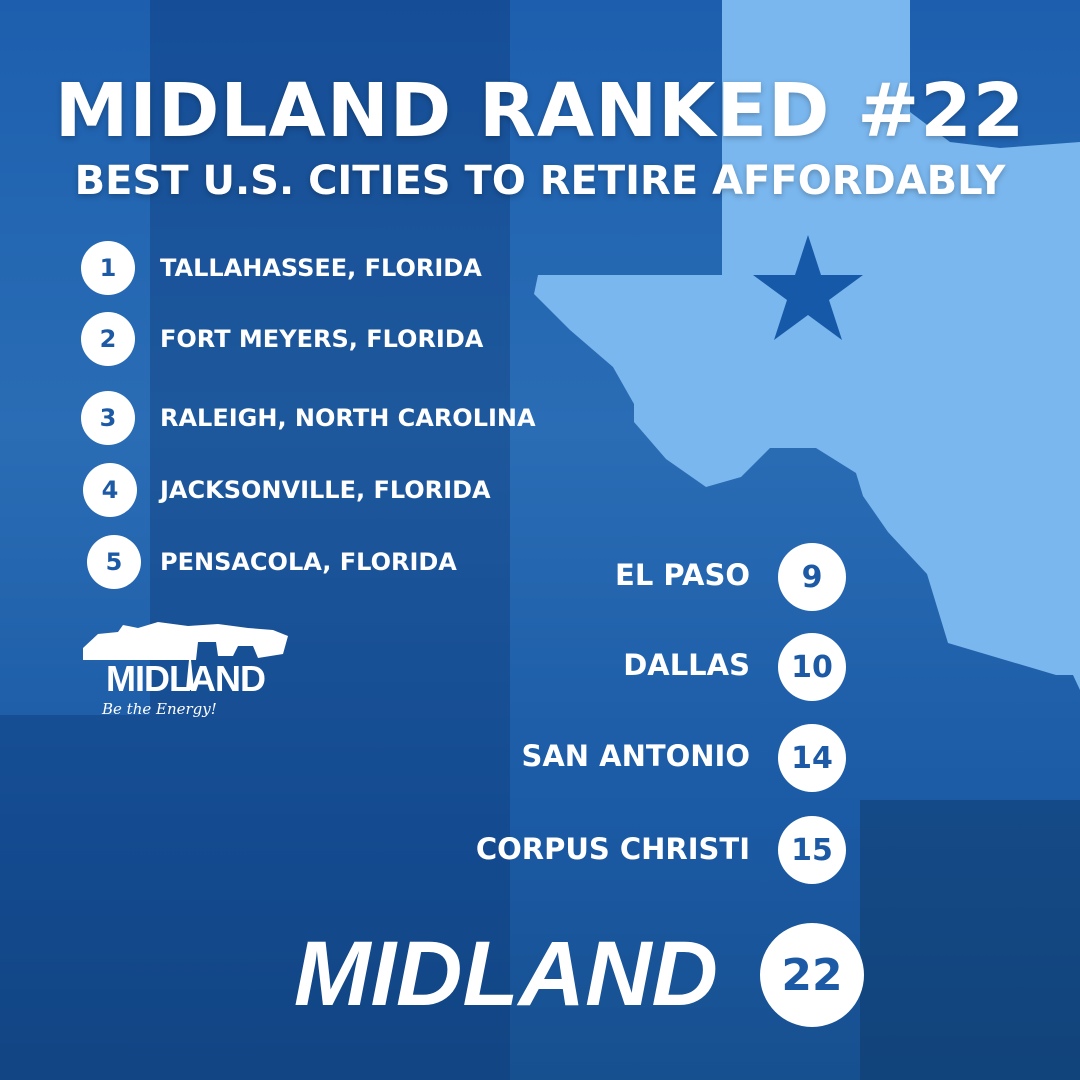  I want to click on rank-badge: 9, so click(812, 577).